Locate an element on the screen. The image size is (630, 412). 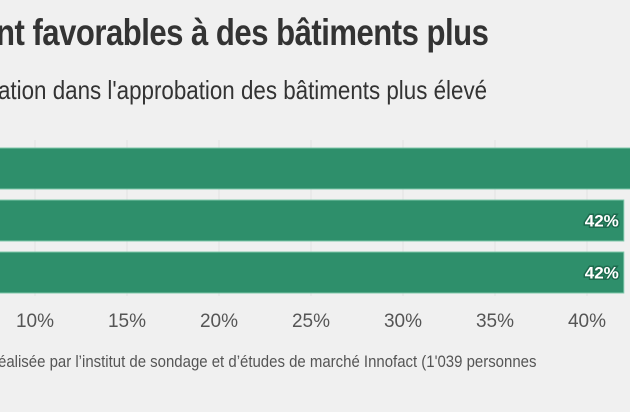
x-tick-label: 40% is located at coordinates (587, 321).